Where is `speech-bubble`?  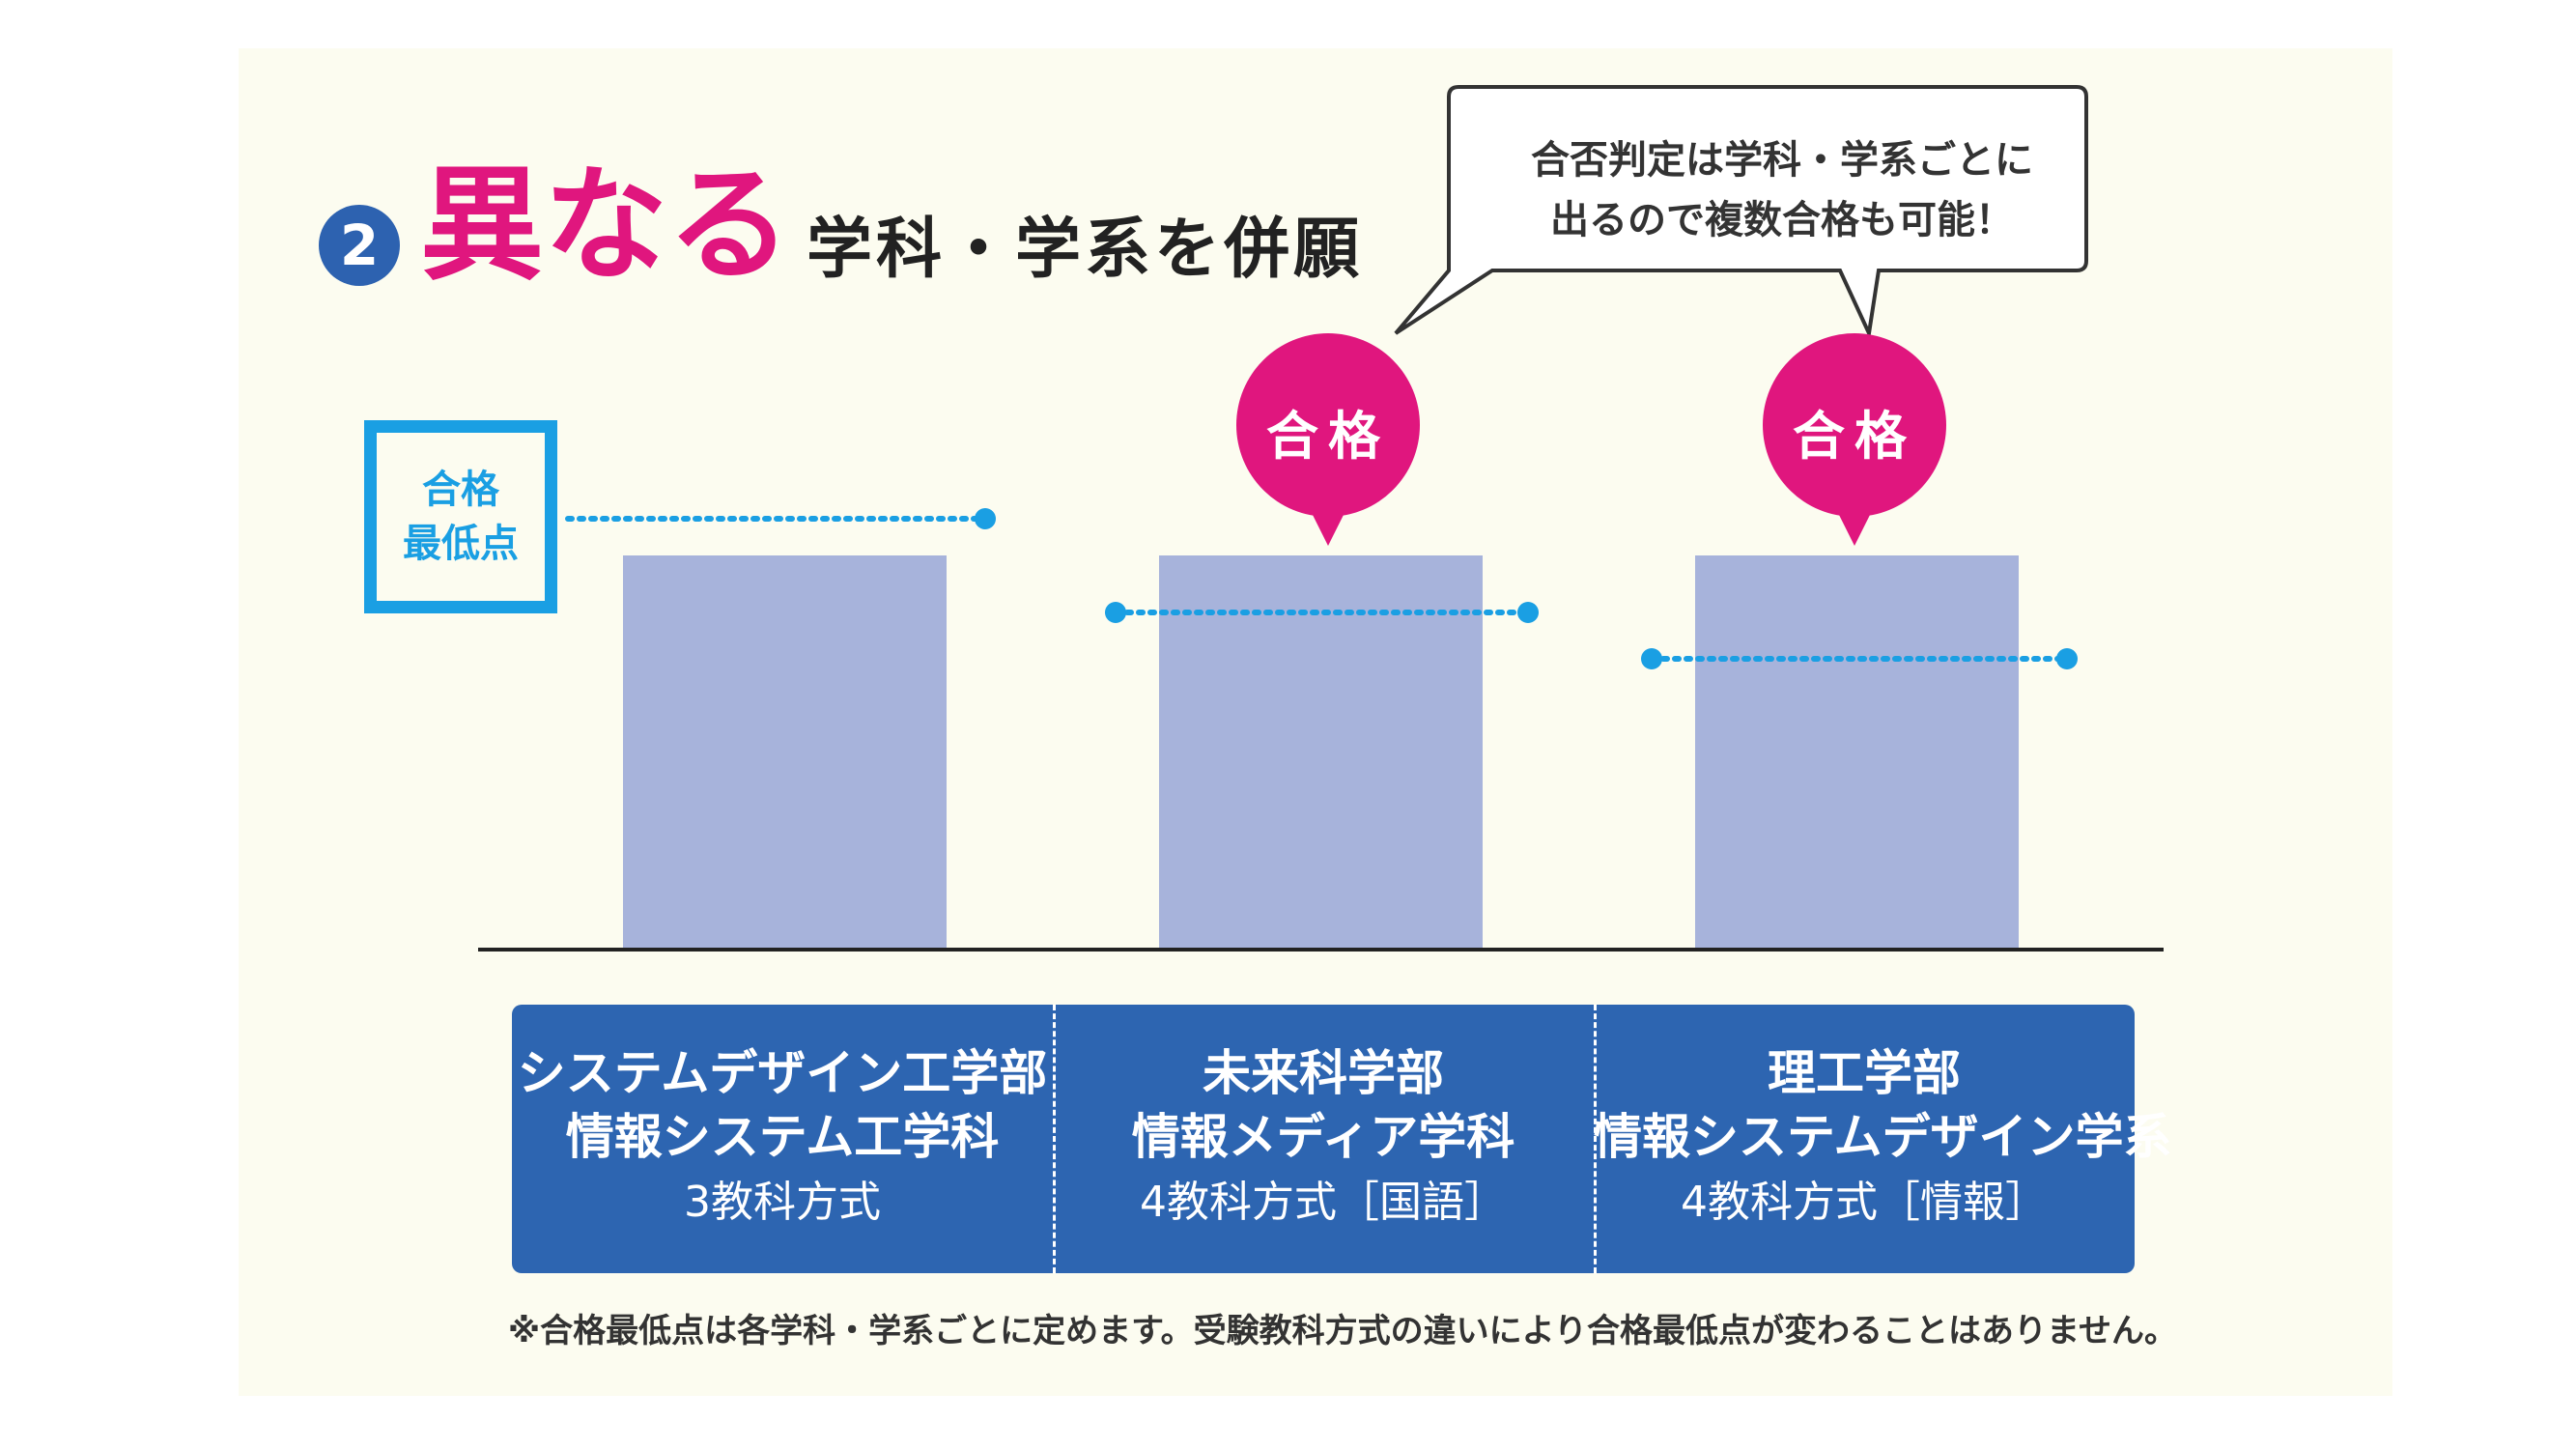 speech-bubble is located at coordinates (1741, 212).